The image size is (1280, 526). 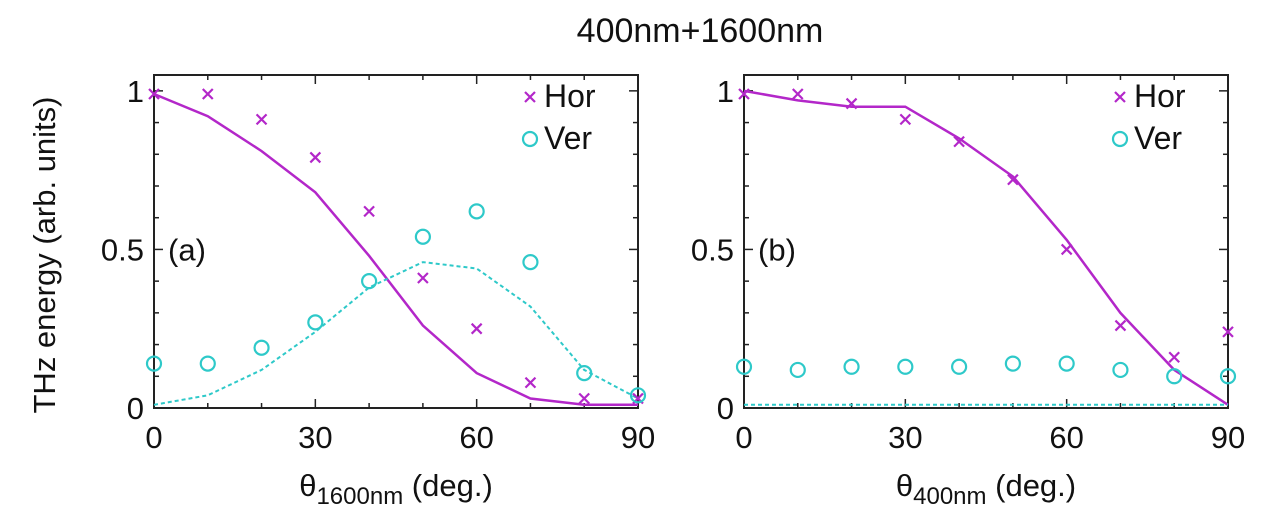 I want to click on y-axis-label: THz energy (arb. units), so click(x=44, y=255).